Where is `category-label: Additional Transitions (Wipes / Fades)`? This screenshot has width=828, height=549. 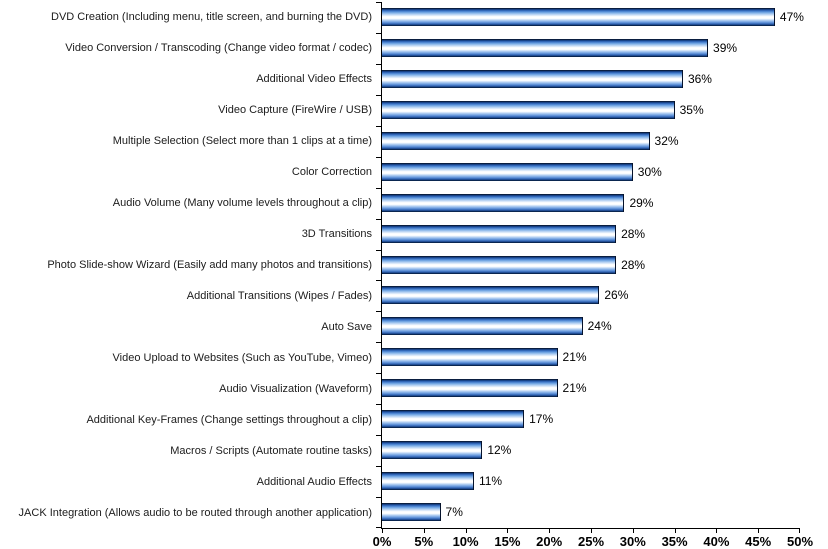 category-label: Additional Transitions (Wipes / Fades) is located at coordinates (279, 295).